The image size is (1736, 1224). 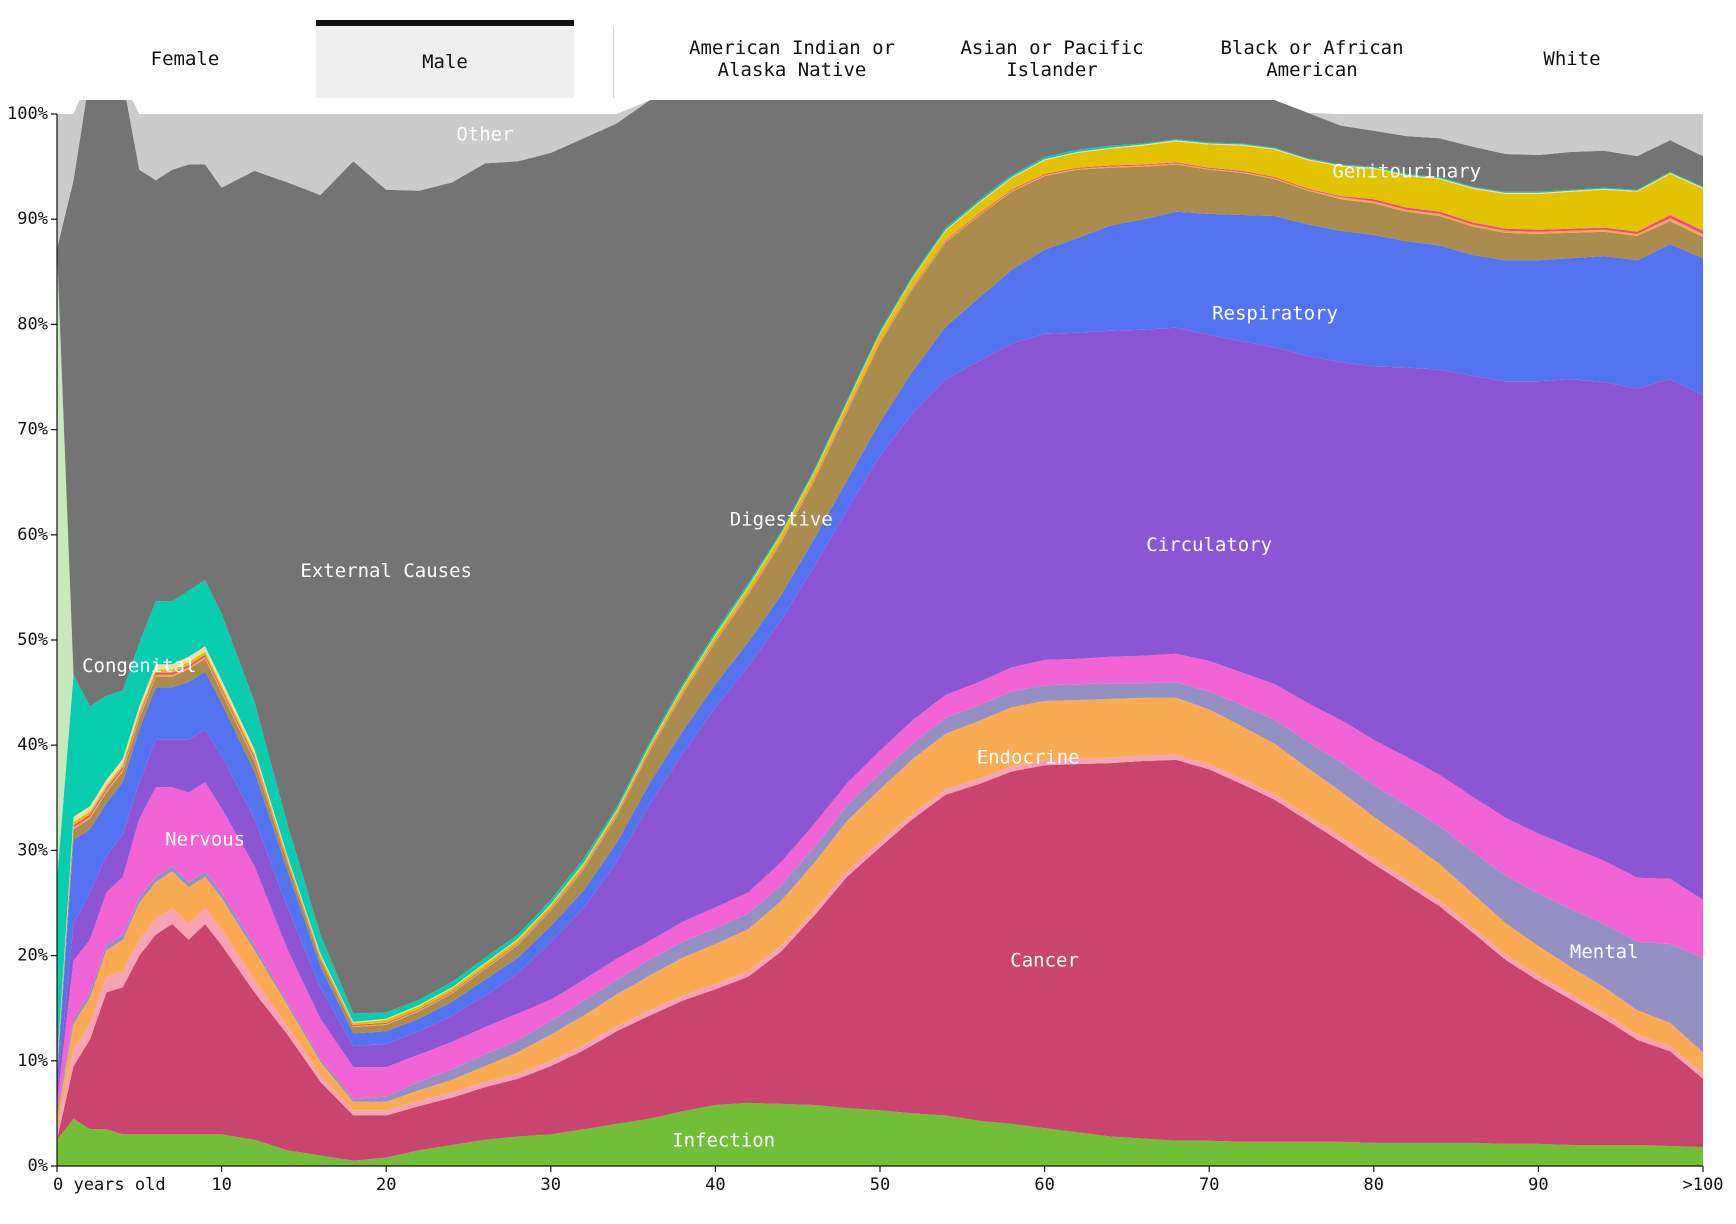 I want to click on y-tick-label: 90%, so click(x=32, y=219).